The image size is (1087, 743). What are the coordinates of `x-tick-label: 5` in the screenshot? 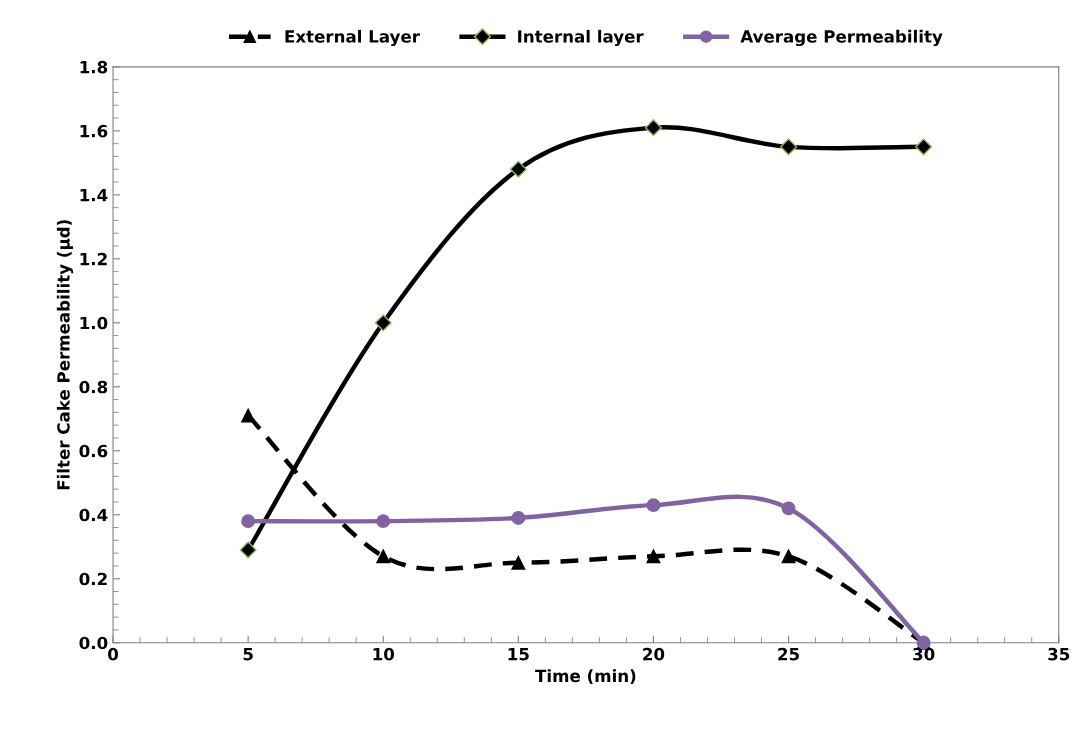 It's located at (248, 654).